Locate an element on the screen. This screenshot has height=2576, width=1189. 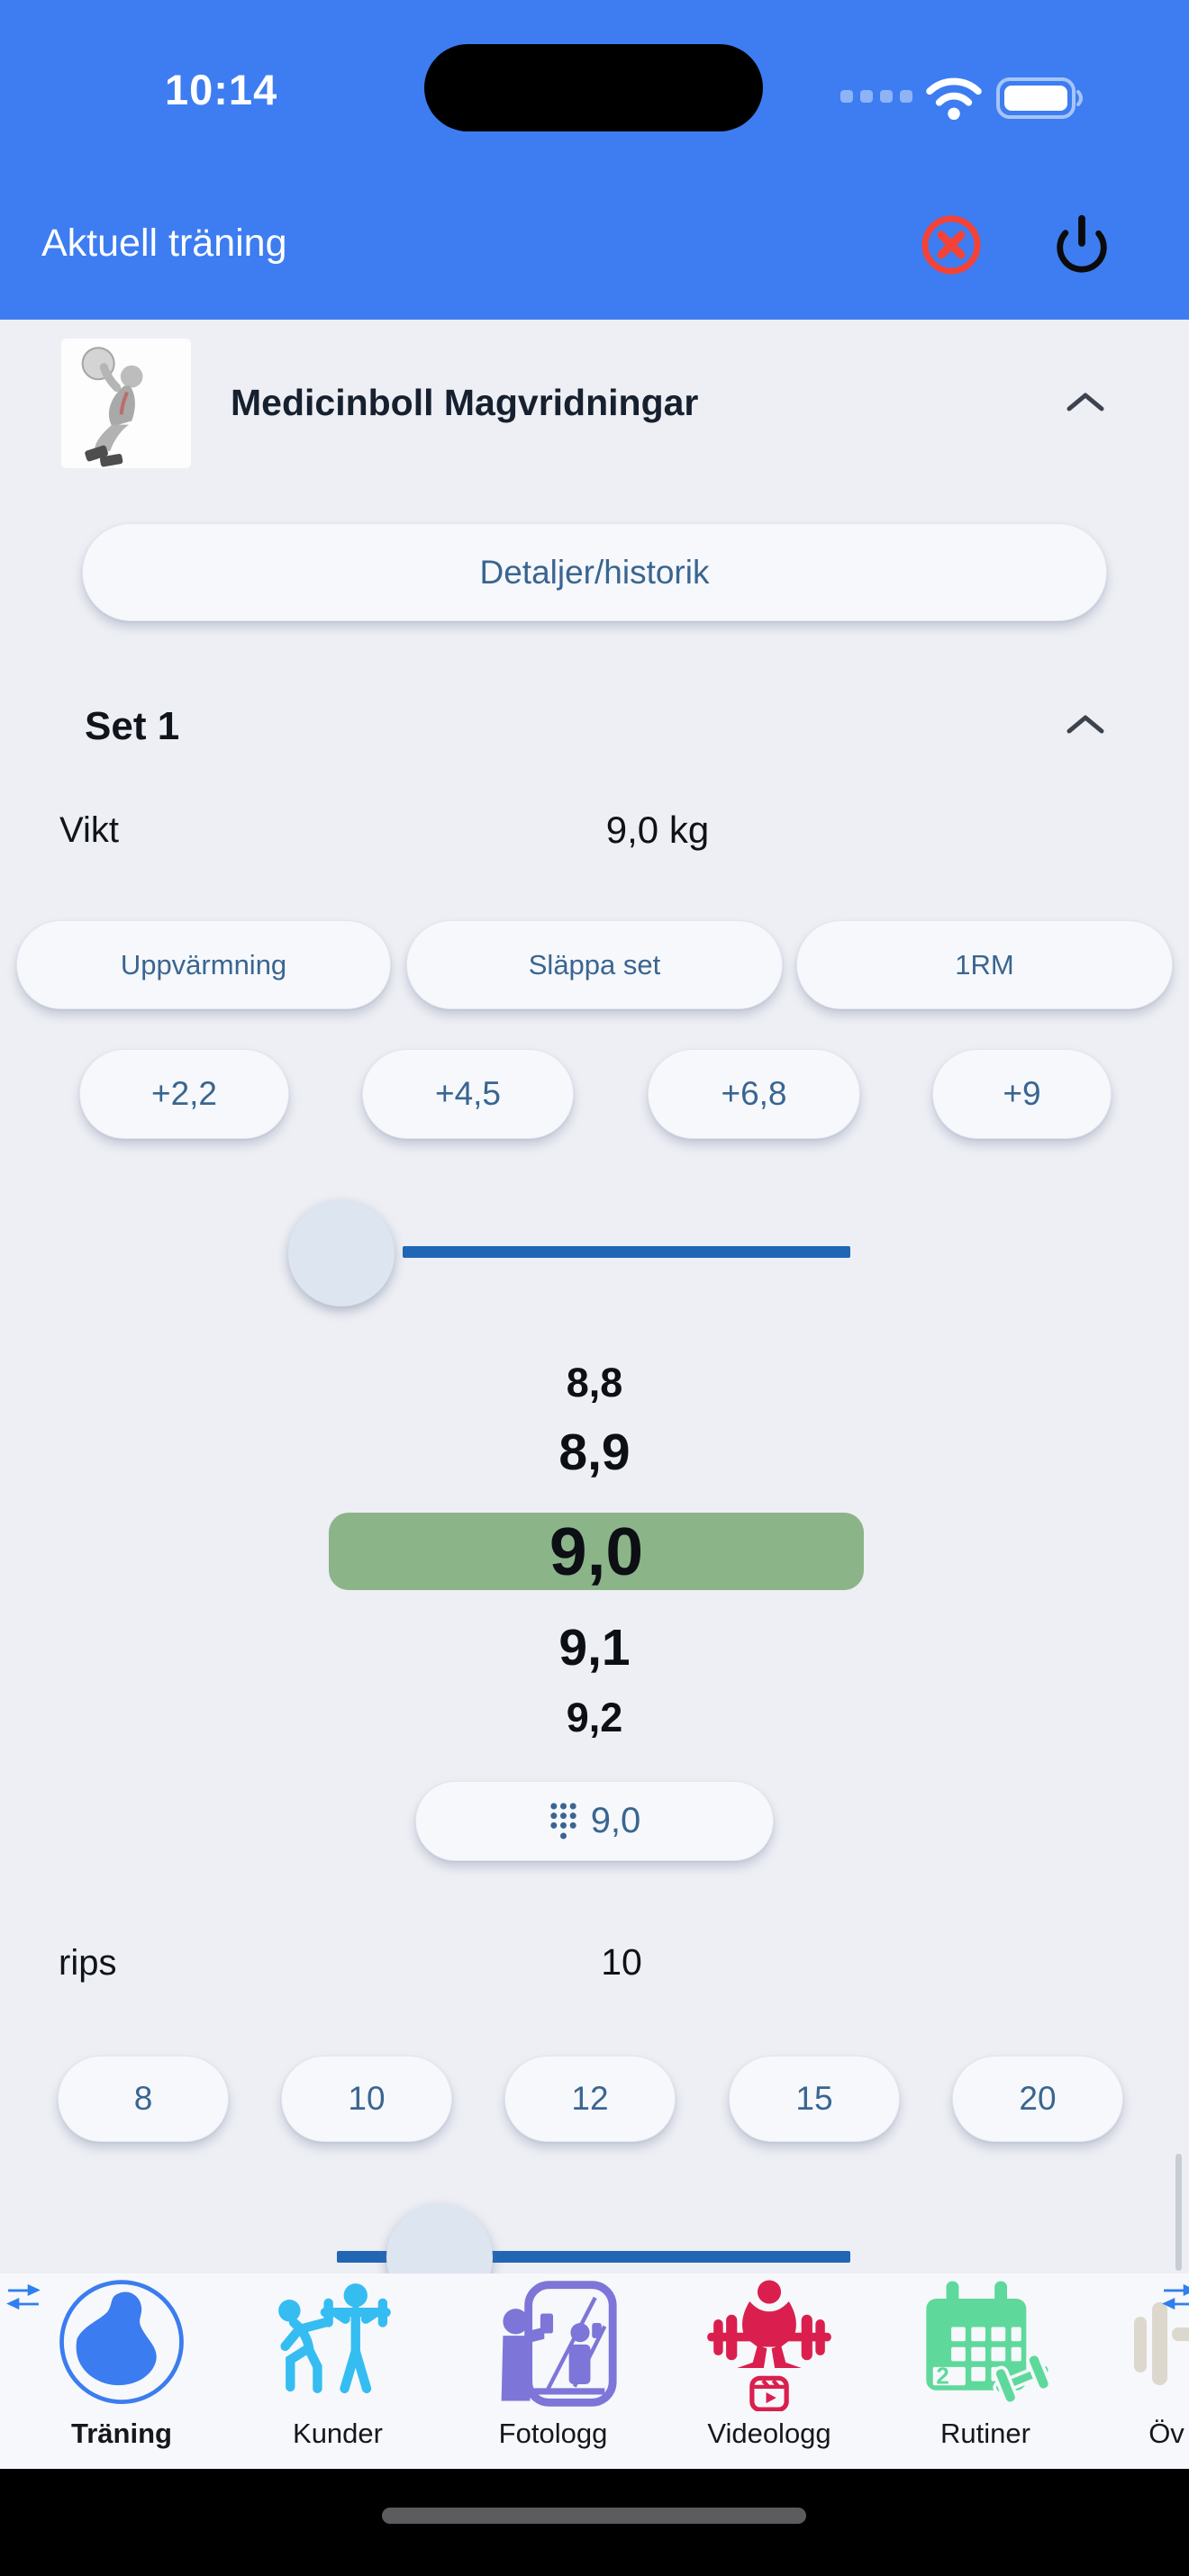
status-time: 10:14 is located at coordinates (222, 89).